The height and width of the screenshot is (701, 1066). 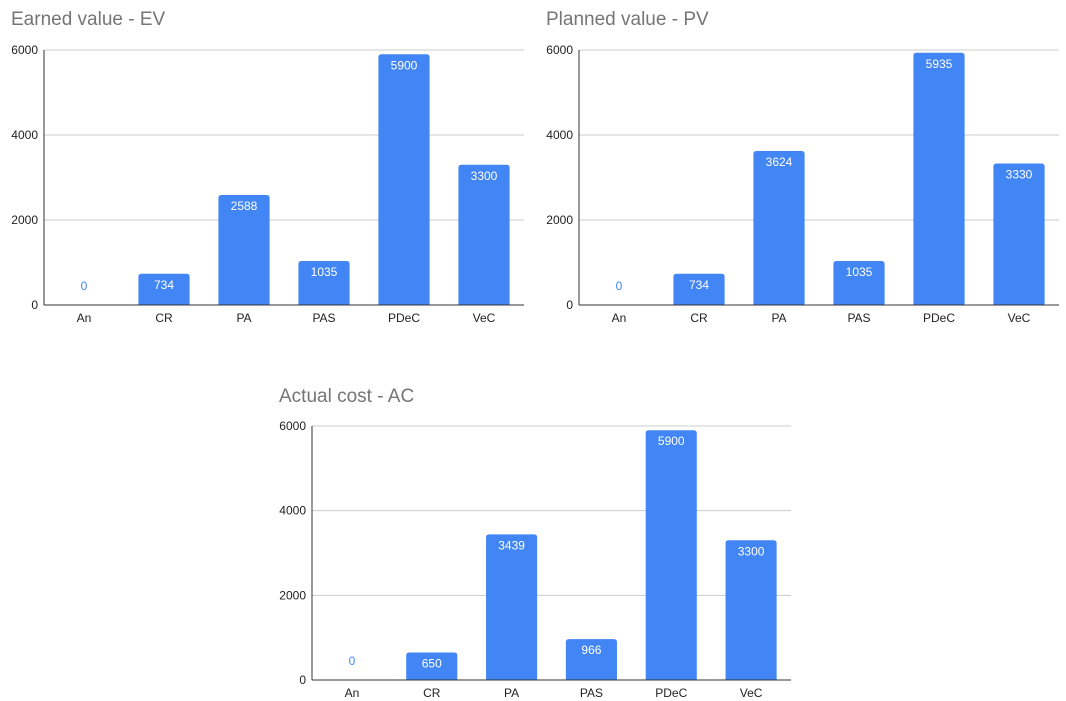 What do you see at coordinates (244, 206) in the screenshot?
I see `data-label: 2588` at bounding box center [244, 206].